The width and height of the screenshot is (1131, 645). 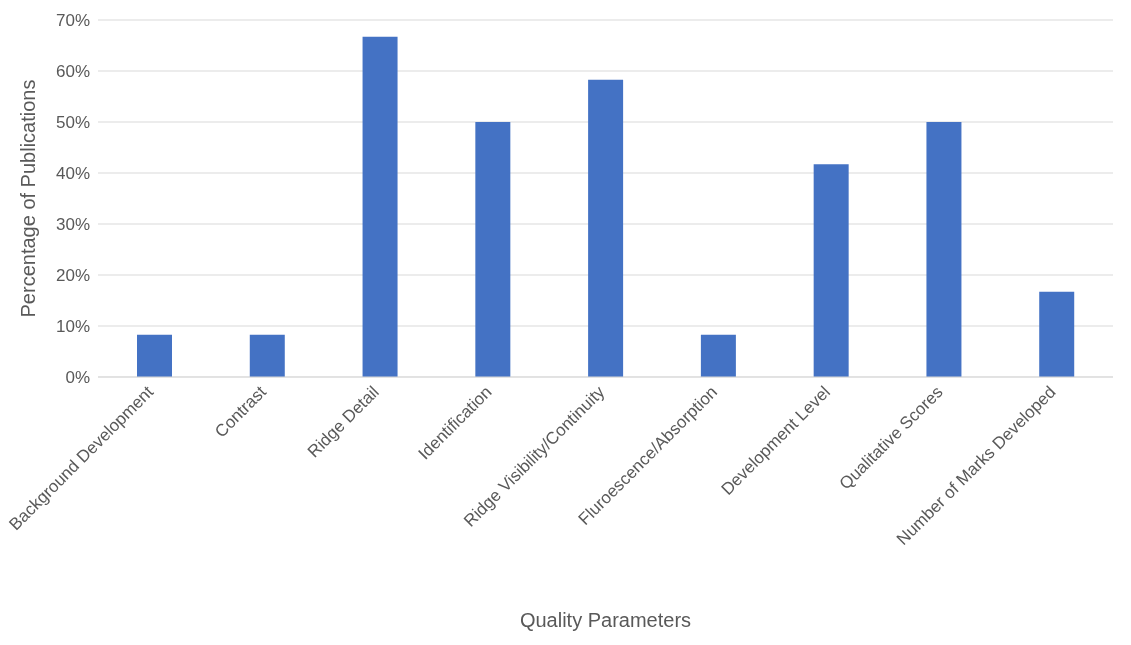 What do you see at coordinates (72, 123) in the screenshot?
I see `y-tick-label: 50%` at bounding box center [72, 123].